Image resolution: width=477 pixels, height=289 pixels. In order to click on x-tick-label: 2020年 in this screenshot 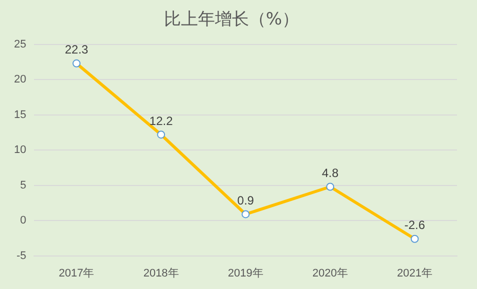, I will do `click(330, 273)`.